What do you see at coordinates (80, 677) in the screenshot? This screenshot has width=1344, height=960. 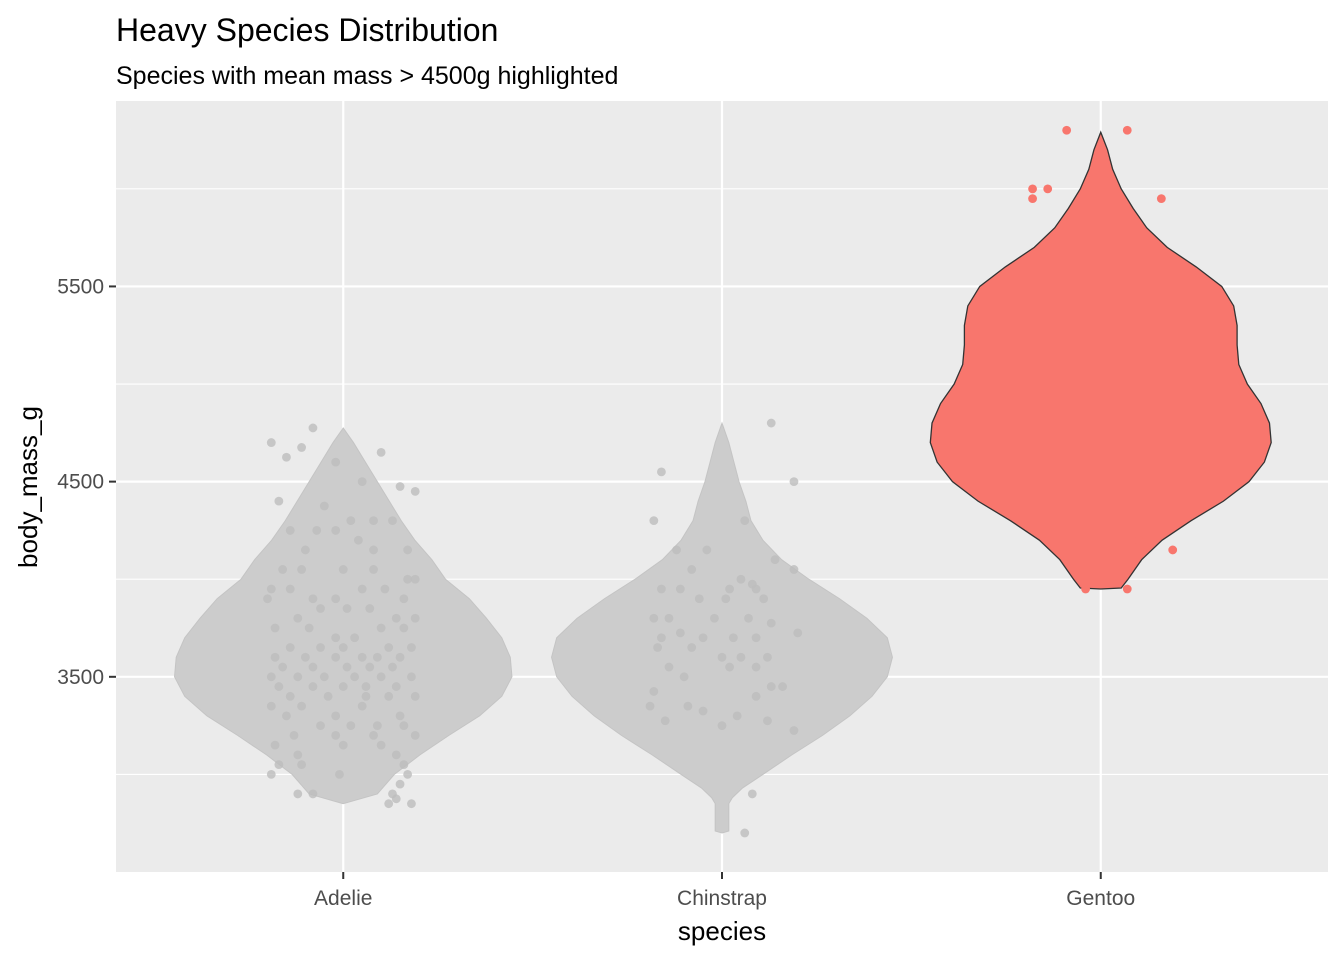 I see `y-tick-label: 3500` at bounding box center [80, 677].